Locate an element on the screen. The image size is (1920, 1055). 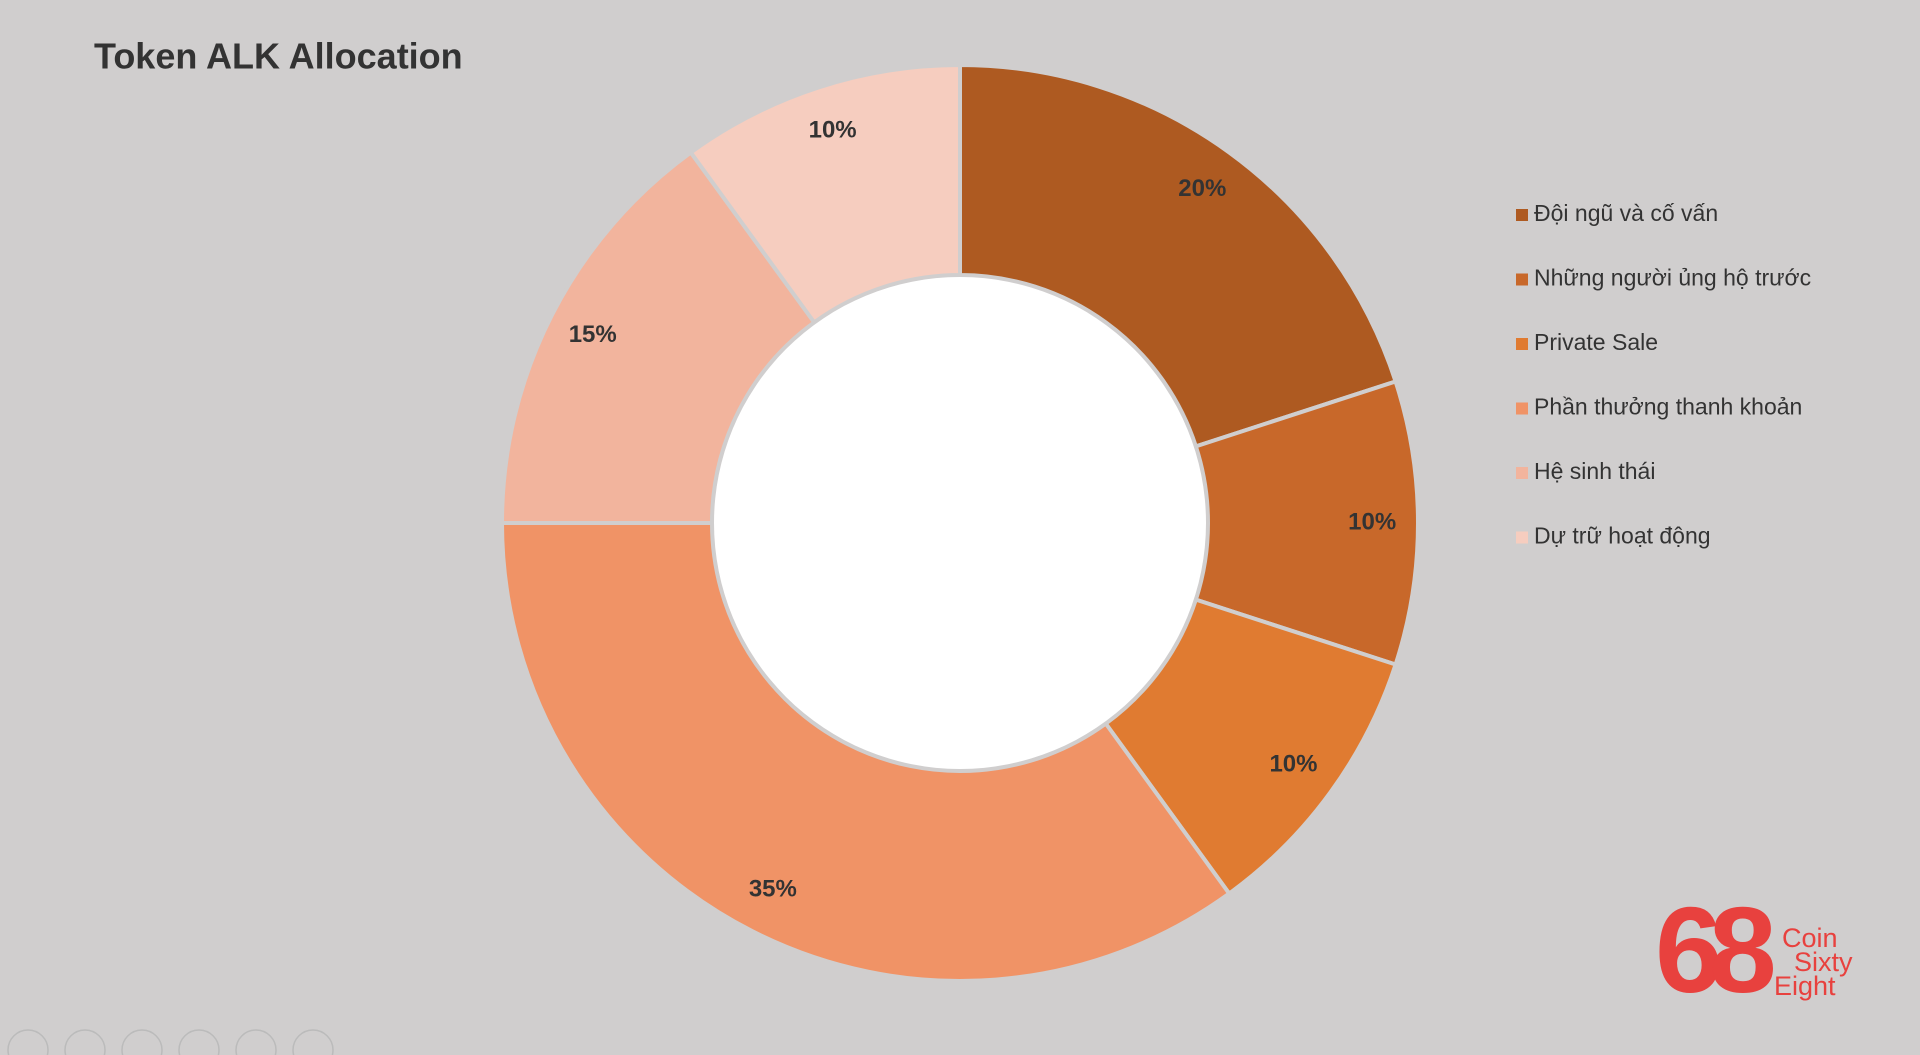
more-button is located at coordinates (313, 1042).